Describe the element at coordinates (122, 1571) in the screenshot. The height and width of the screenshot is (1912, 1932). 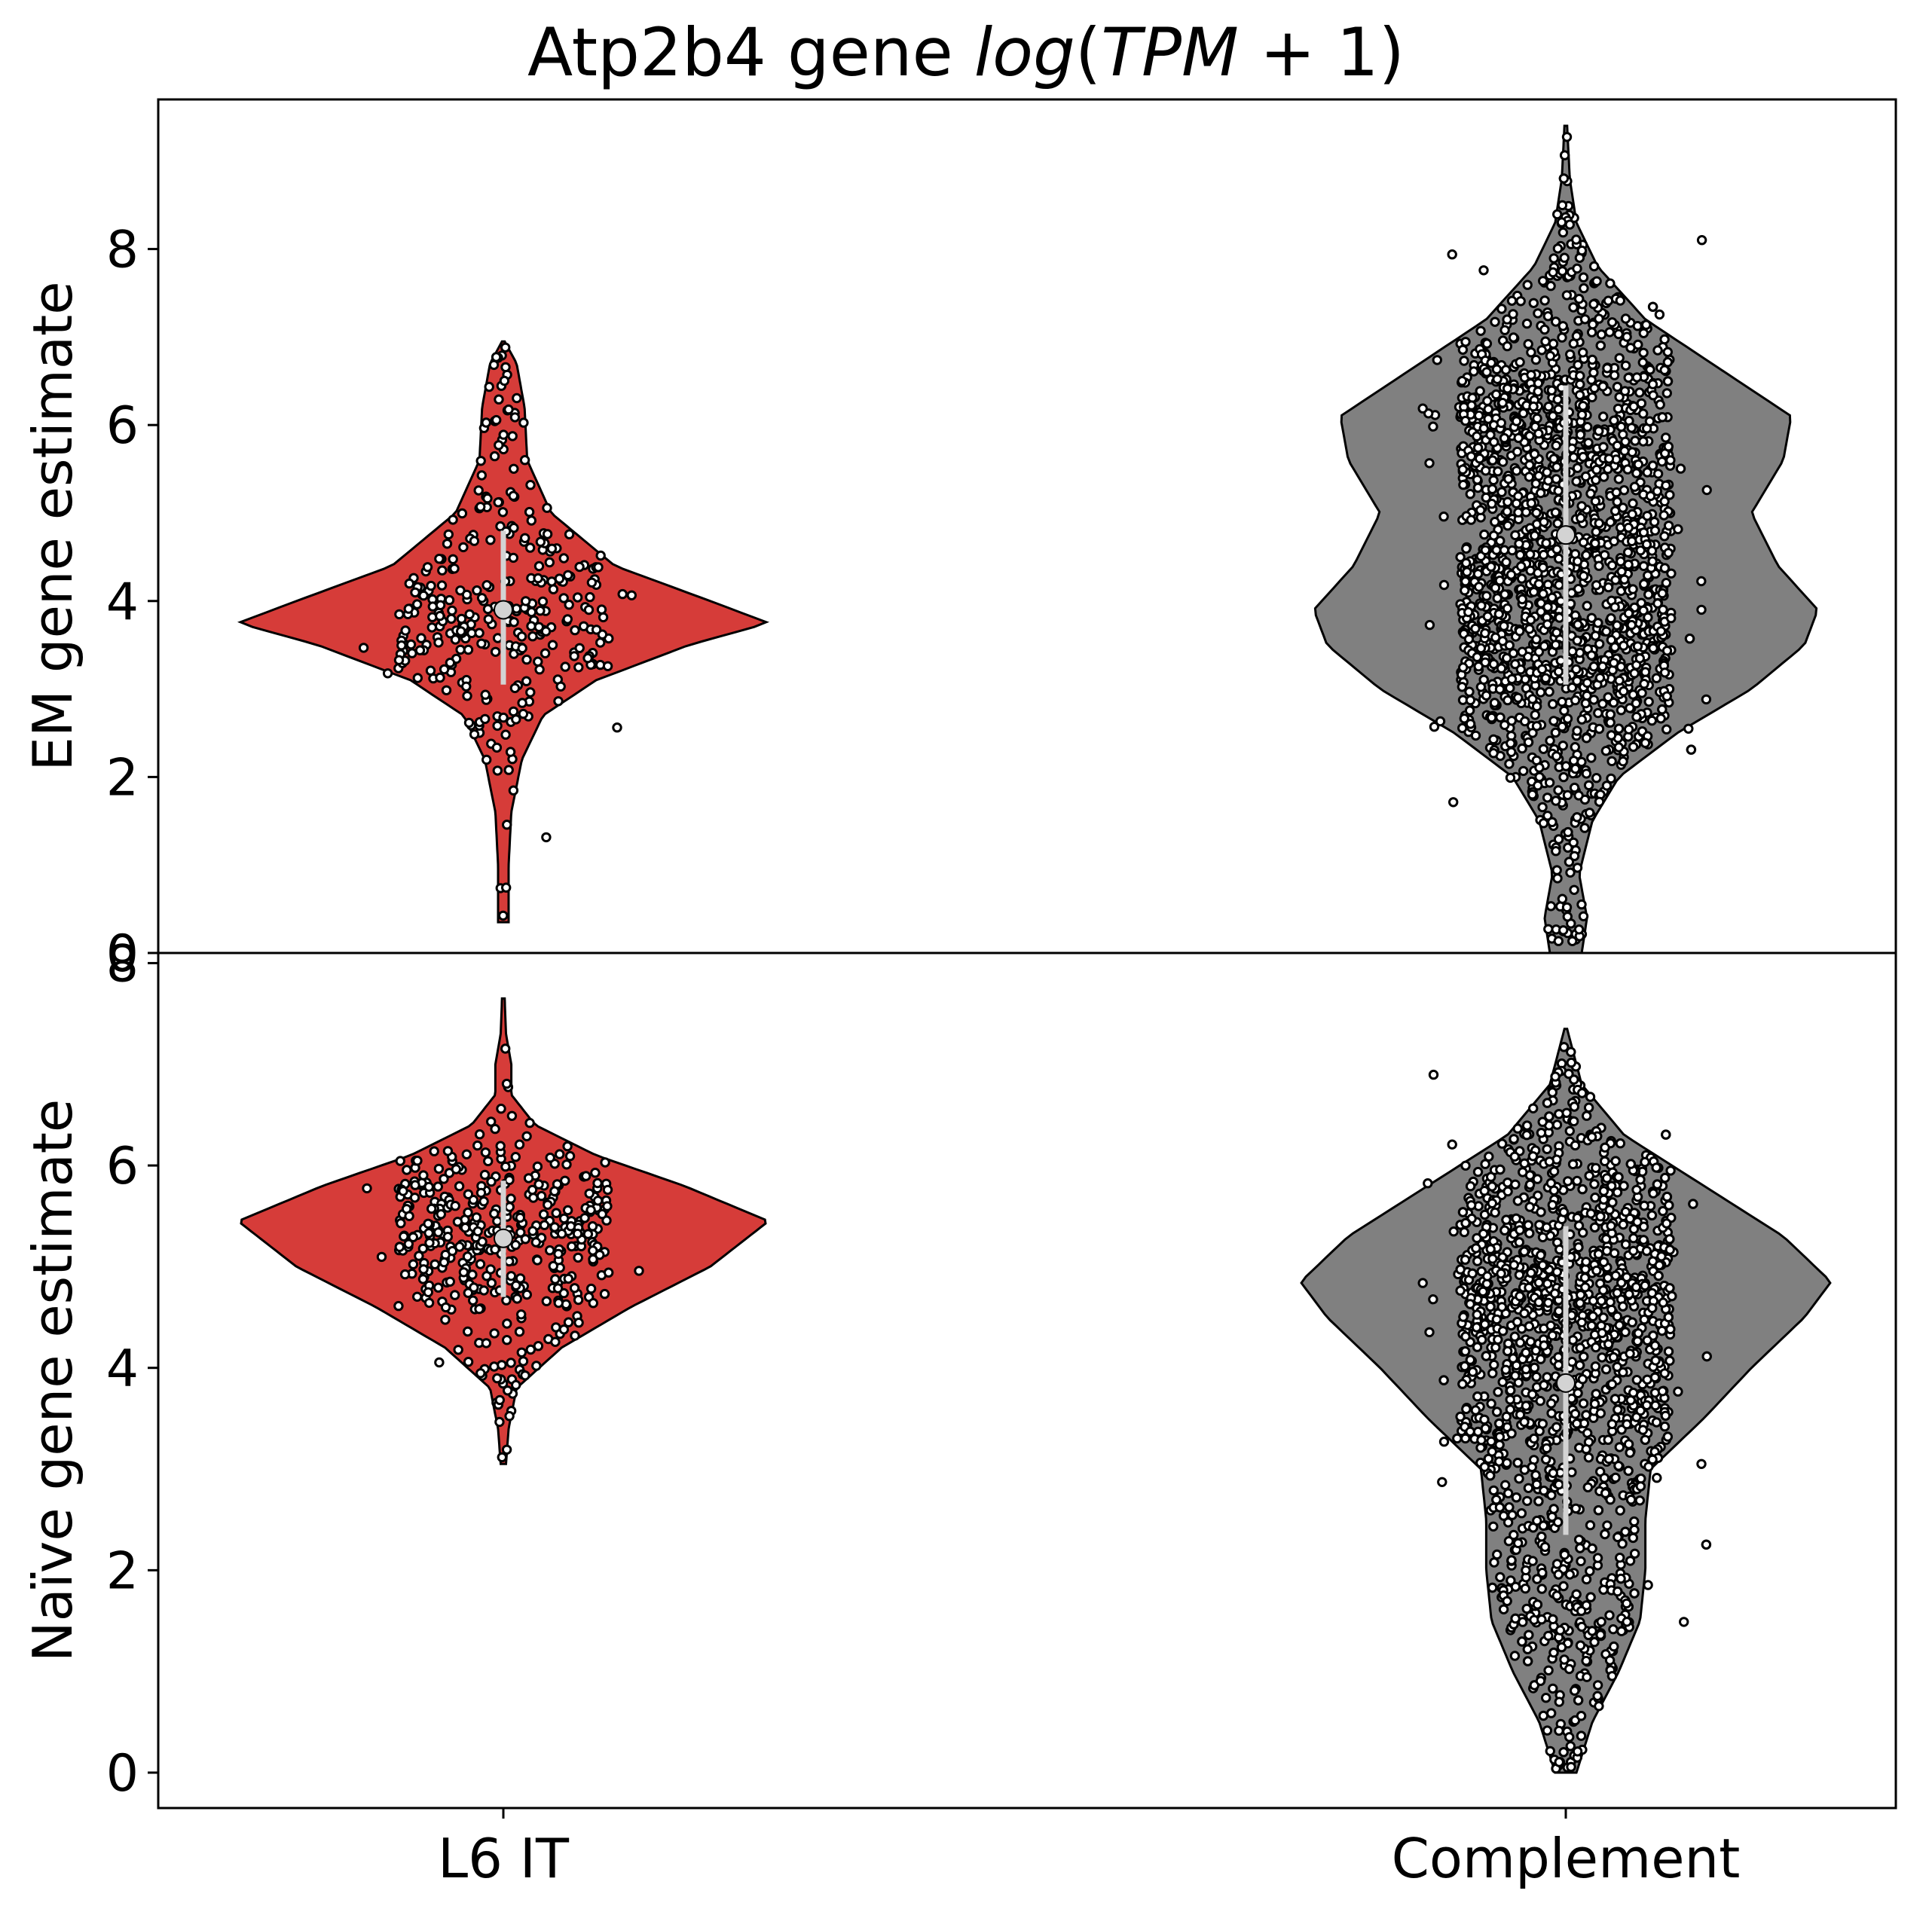
I see `y-tick-label-naive: 2` at that location.